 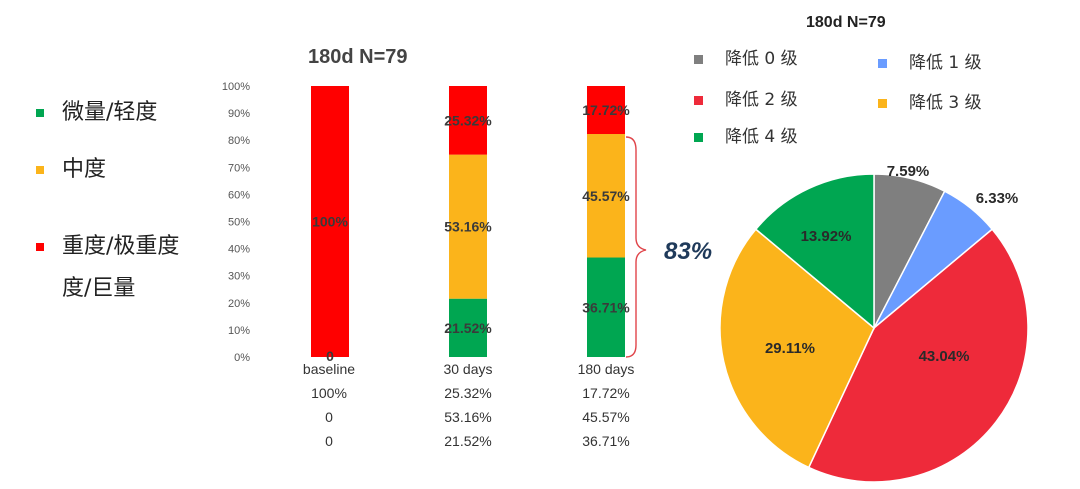 What do you see at coordinates (239, 304) in the screenshot?
I see `y-tick-label: 20%` at bounding box center [239, 304].